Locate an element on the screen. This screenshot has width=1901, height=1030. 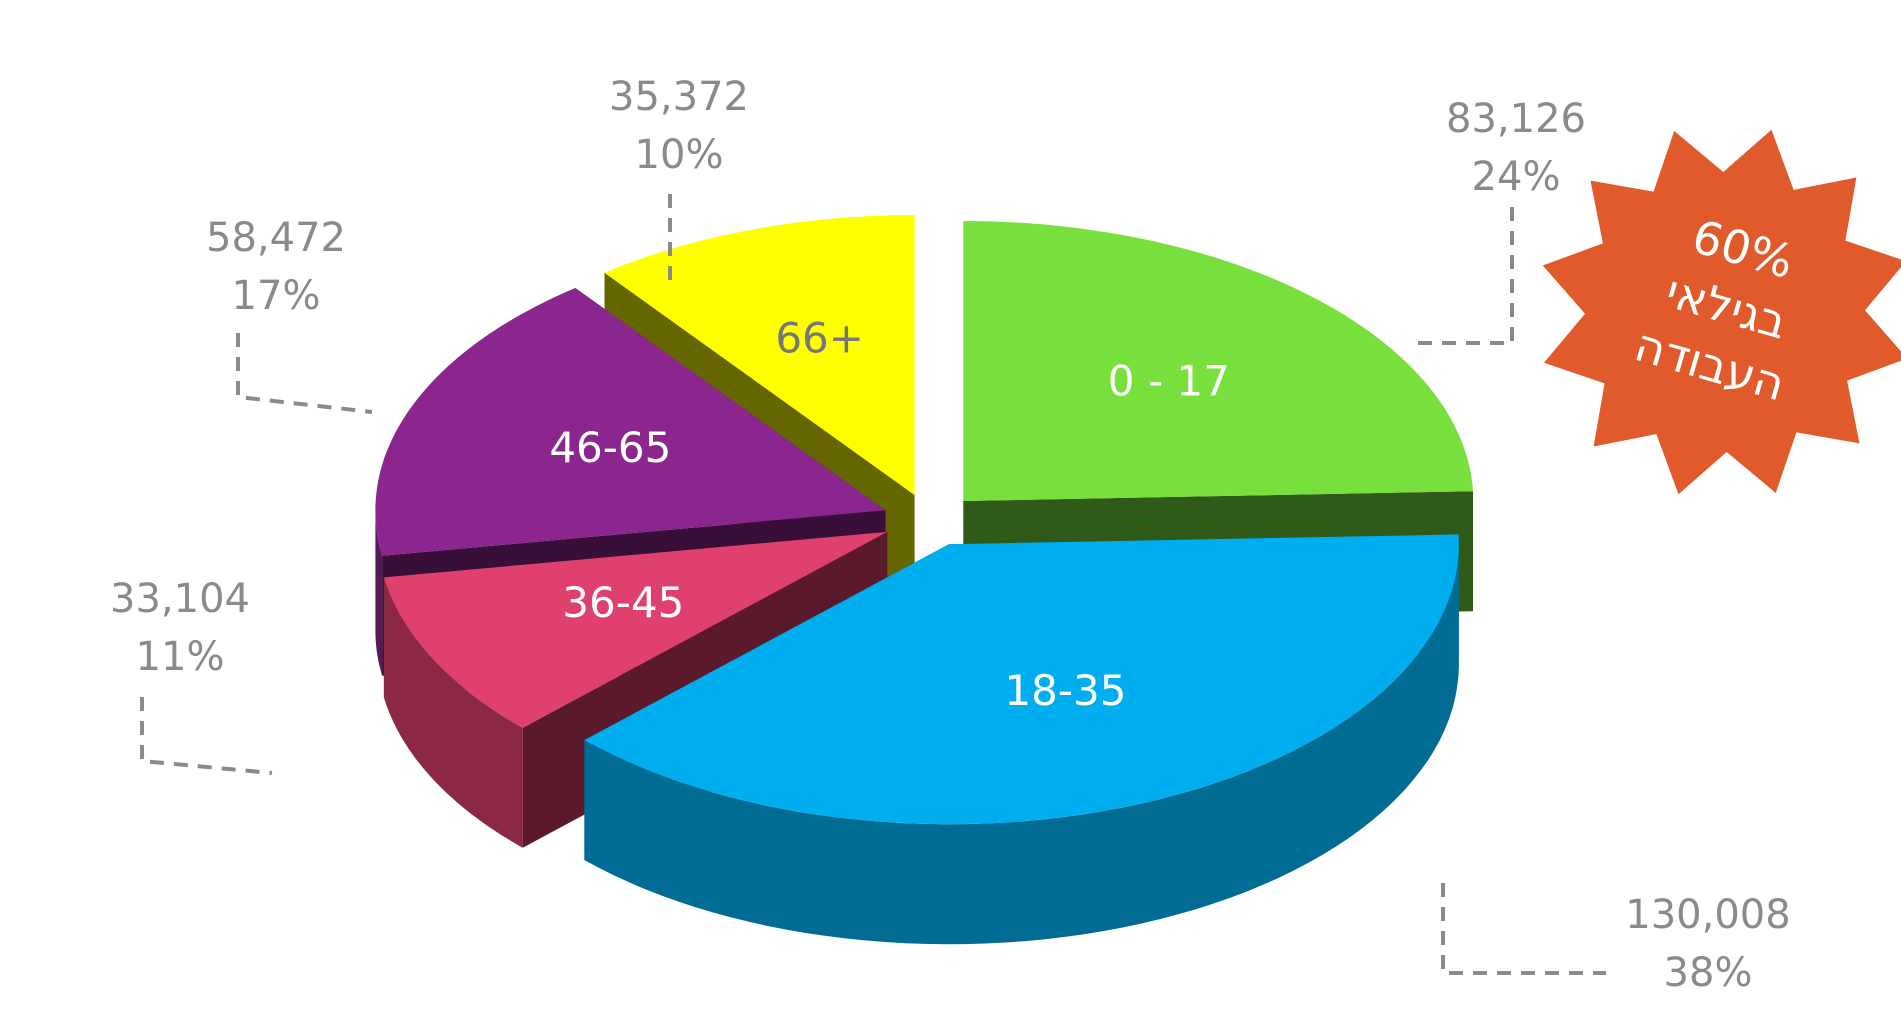
value-label: 35,372 is located at coordinates (679, 97).